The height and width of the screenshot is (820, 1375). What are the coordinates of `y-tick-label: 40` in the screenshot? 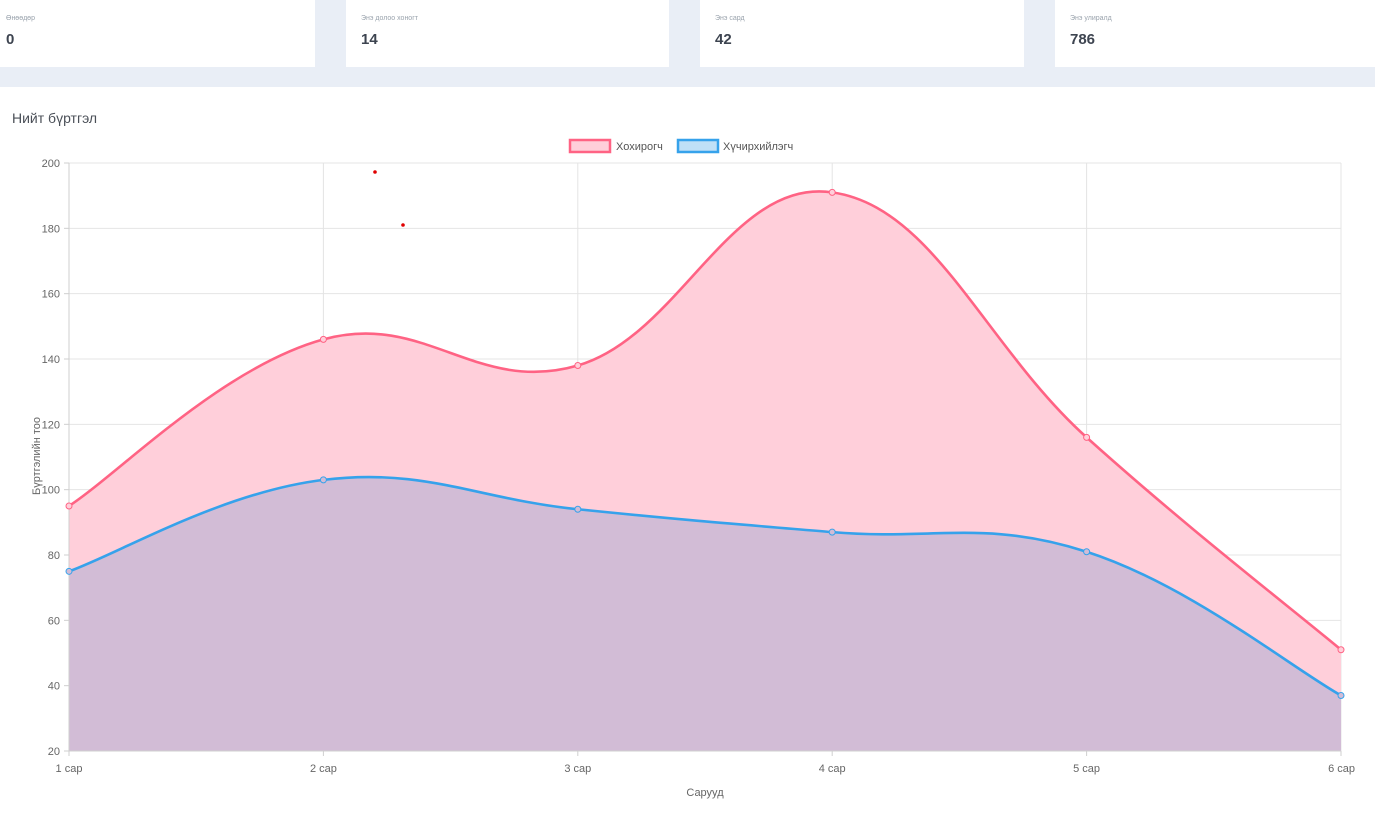 It's located at (54, 687).